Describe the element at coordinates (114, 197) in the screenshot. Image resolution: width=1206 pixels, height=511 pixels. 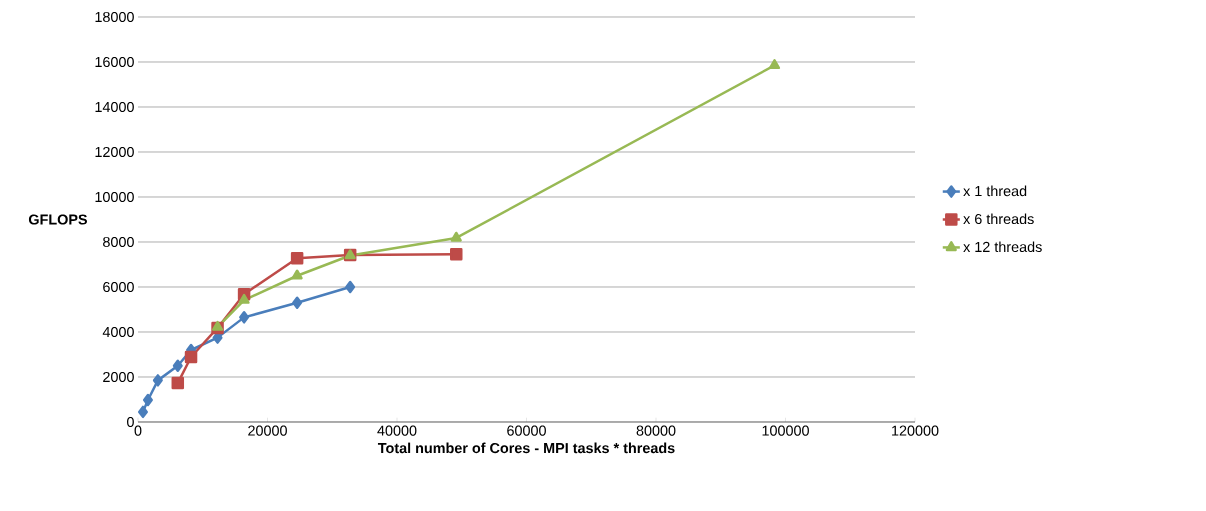
I see `y-tick-label: 10000` at that location.